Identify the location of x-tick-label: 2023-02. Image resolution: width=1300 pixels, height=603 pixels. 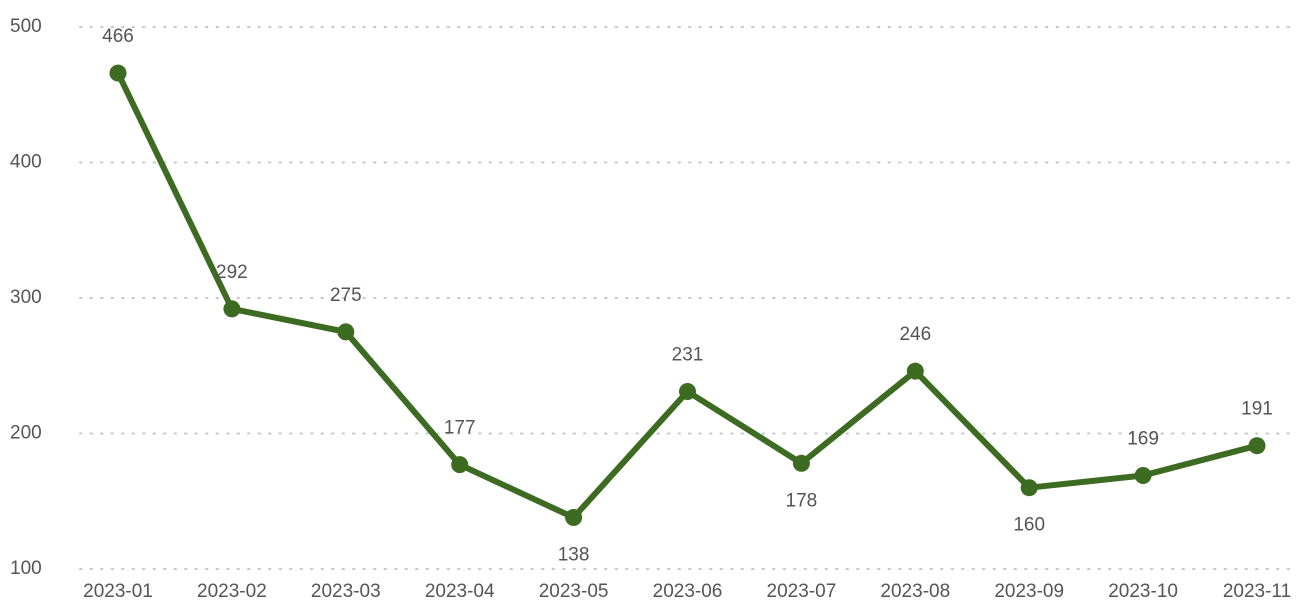
(232, 591).